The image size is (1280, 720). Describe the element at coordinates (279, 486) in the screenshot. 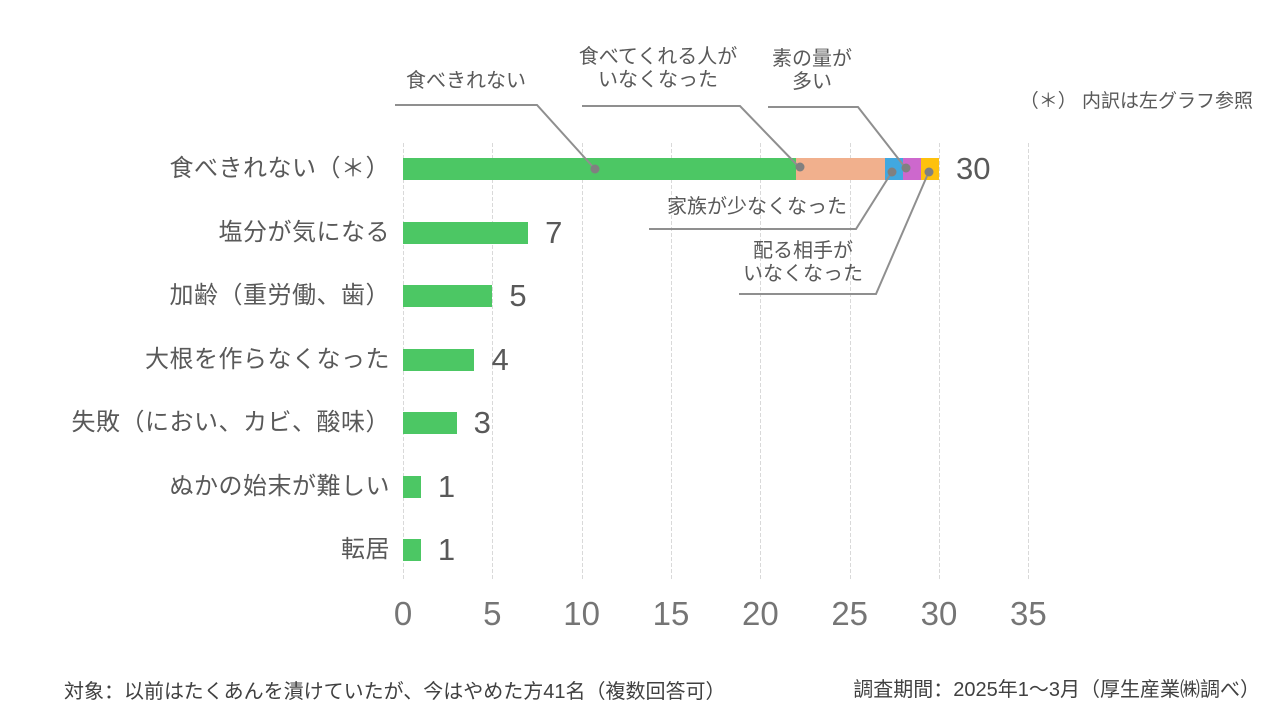

I see `category-label: ぬかの始末が難しい` at that location.